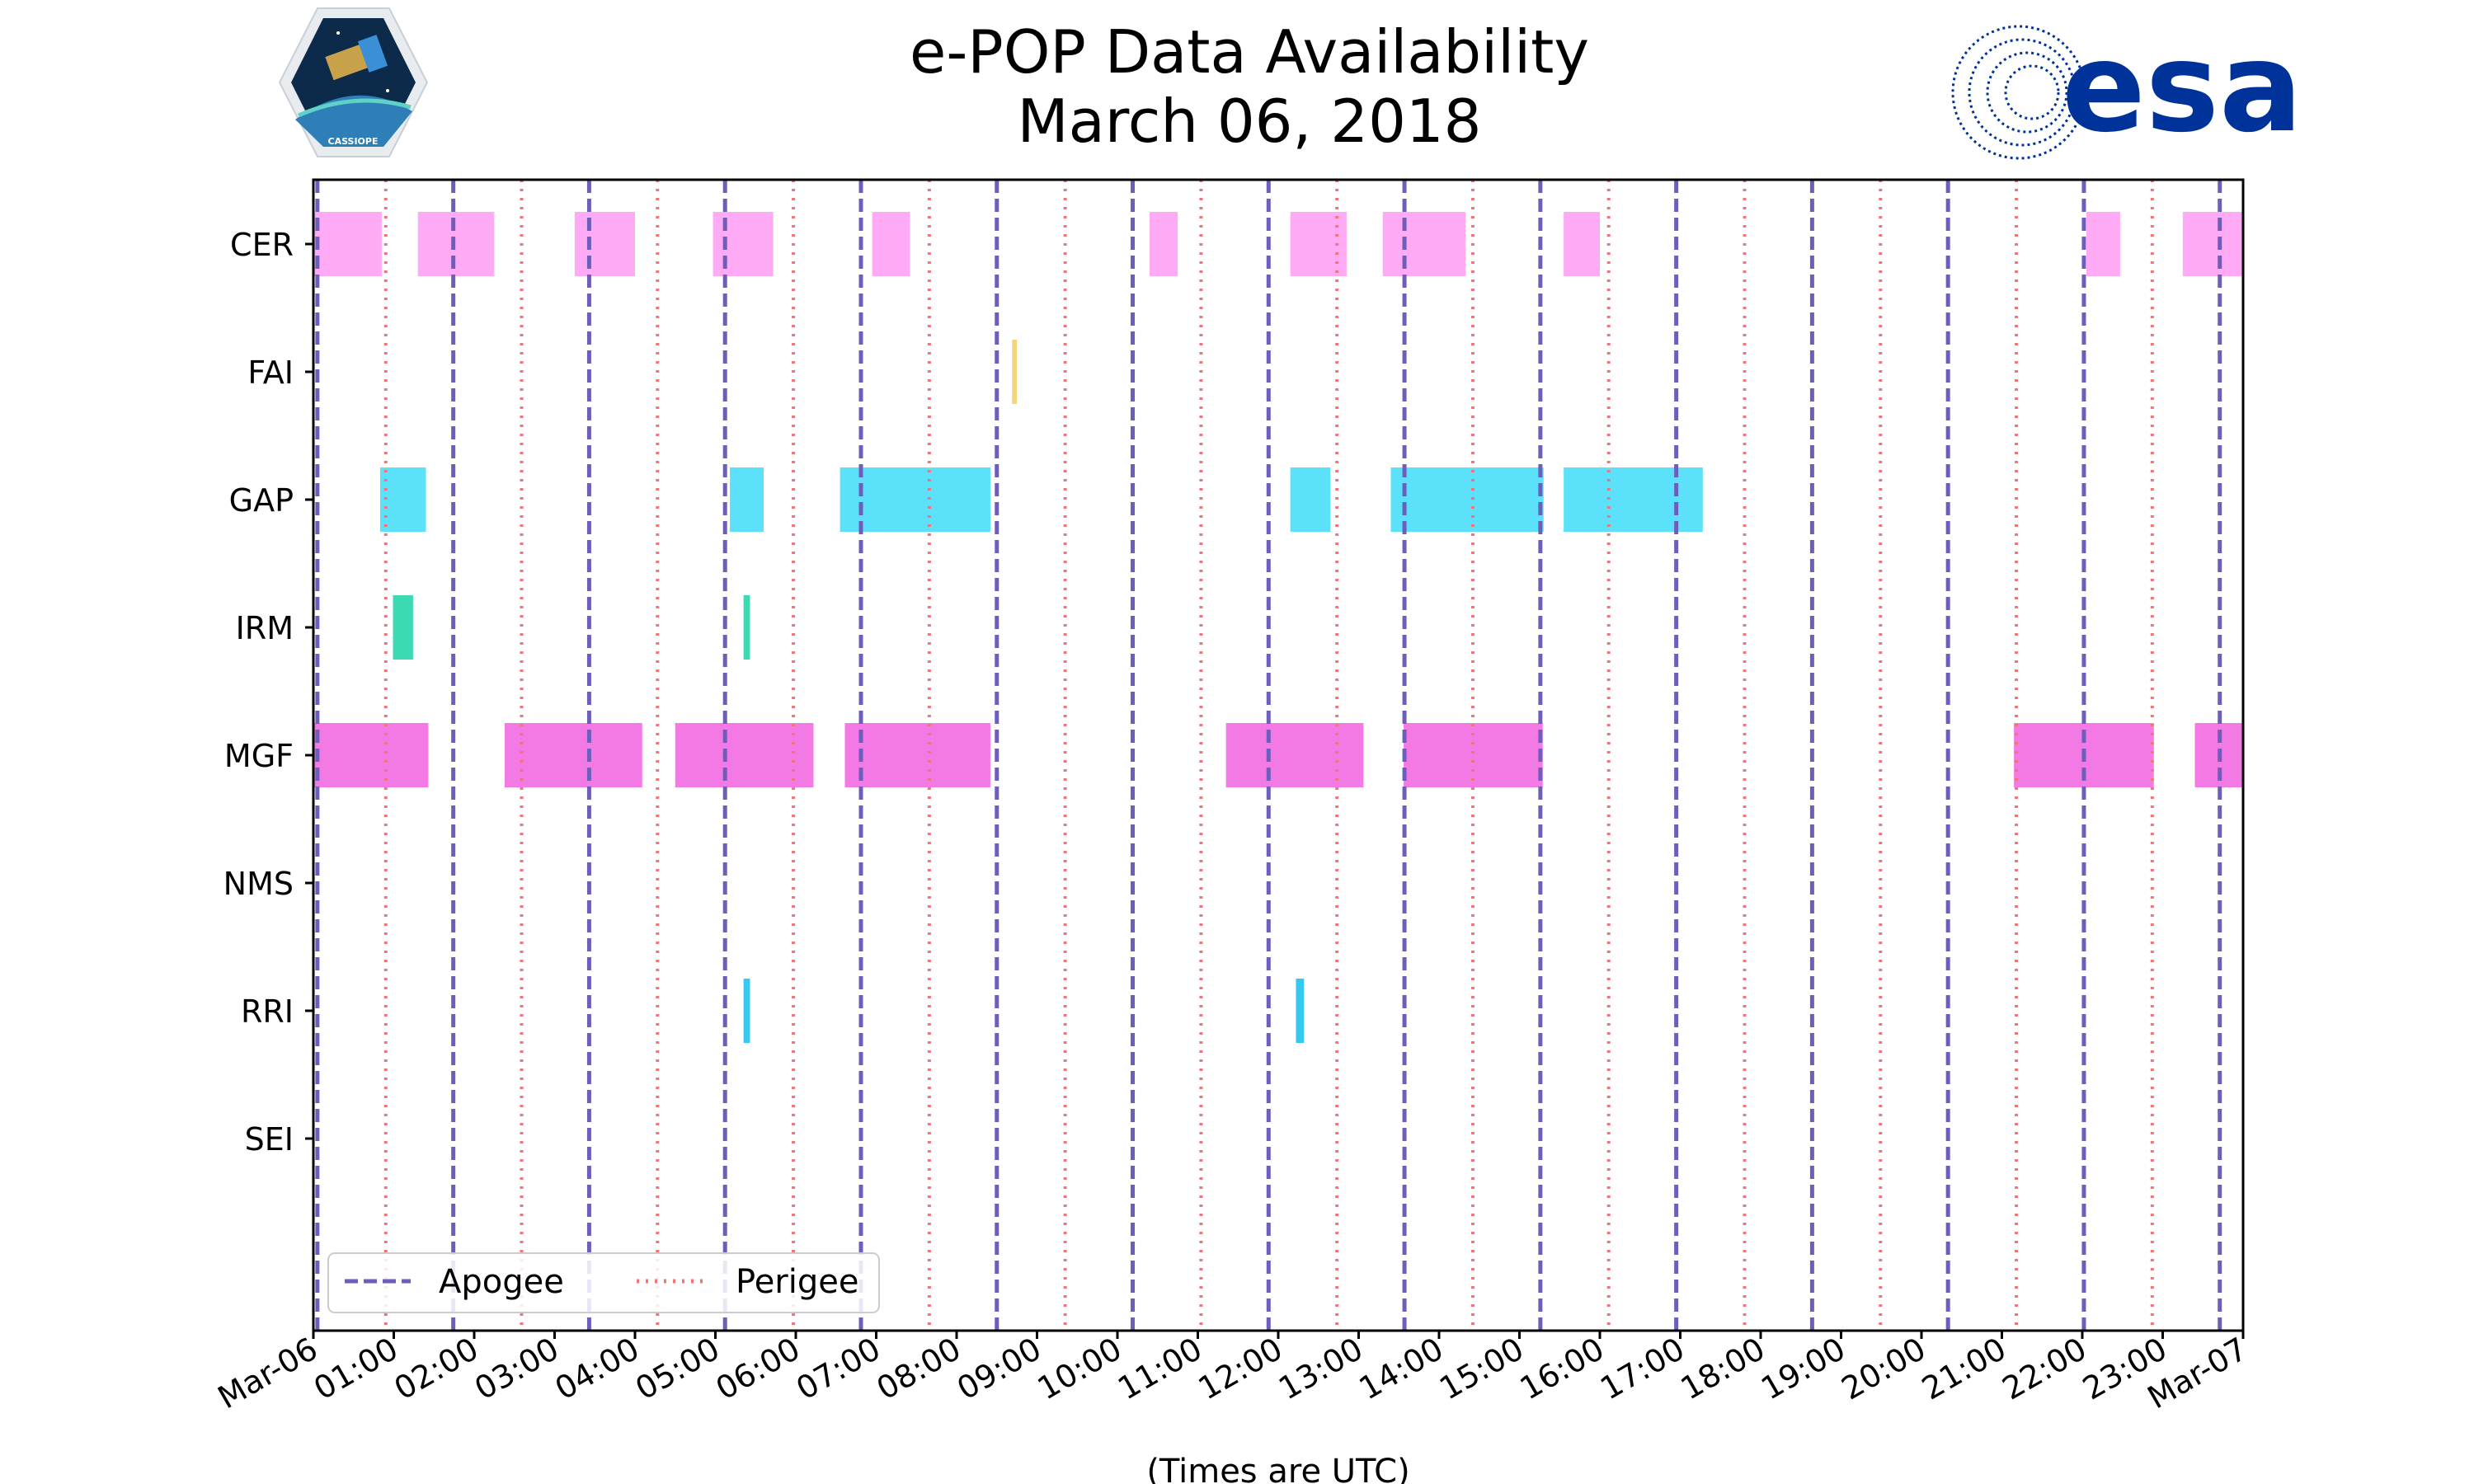 The image size is (2474, 1484). I want to click on x-tick-label-0: Mar-06, so click(268, 1373).